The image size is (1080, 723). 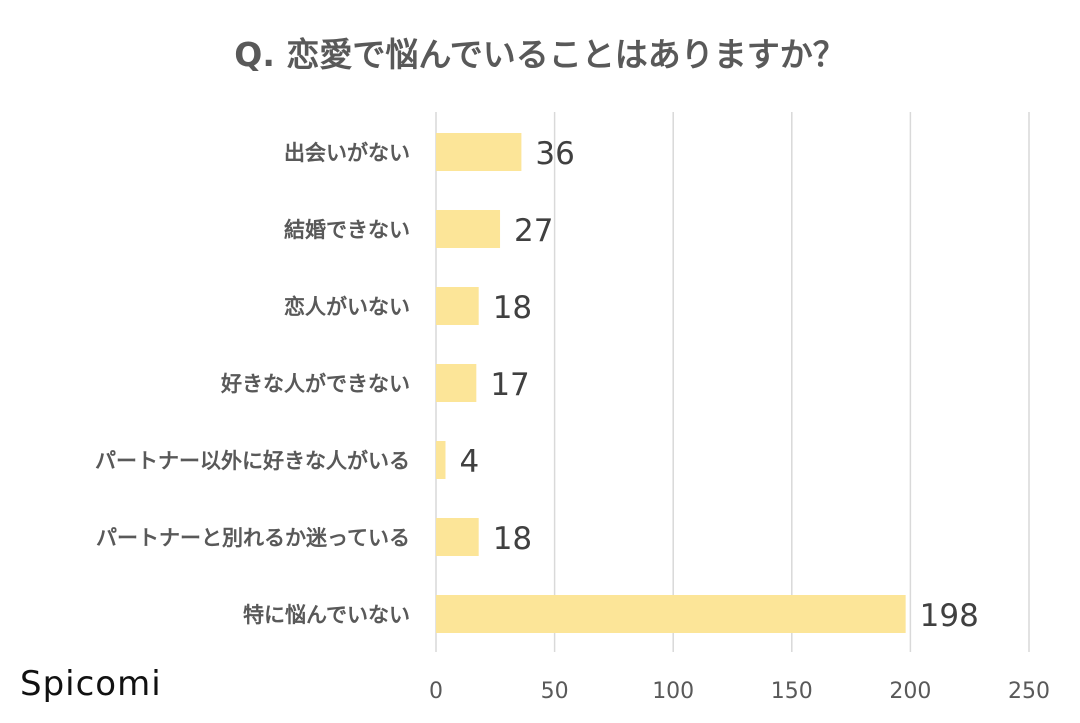 I want to click on brand-logo-text: Spicomi, so click(x=91, y=684).